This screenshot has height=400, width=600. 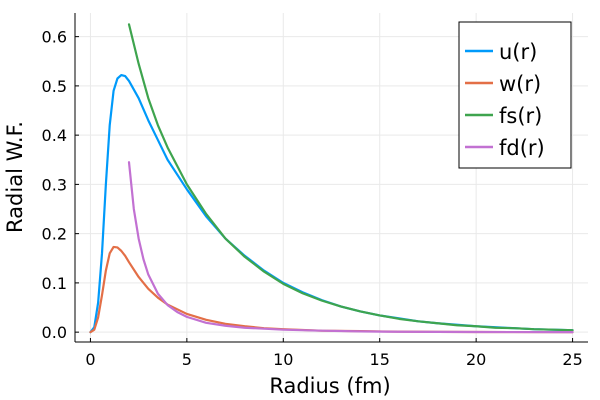 I want to click on y-tick-label: 0.0, so click(x=54, y=332).